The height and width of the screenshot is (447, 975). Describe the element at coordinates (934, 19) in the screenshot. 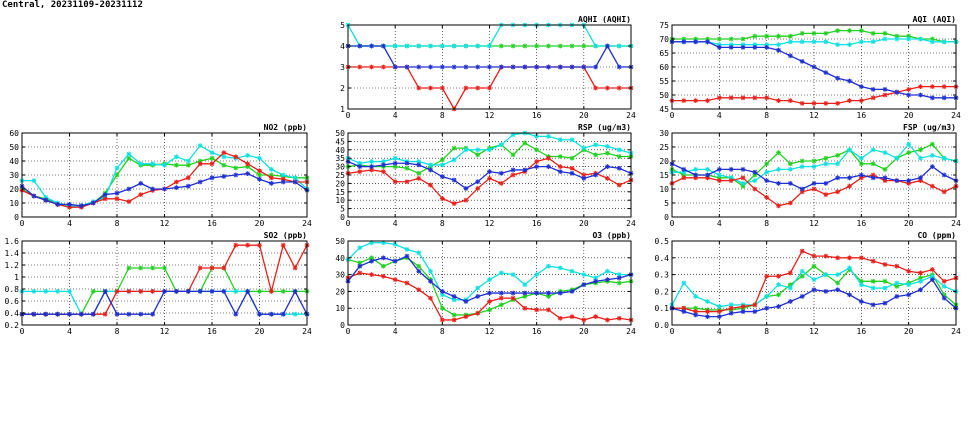

I see `chart-title: AQI (AQI)` at that location.